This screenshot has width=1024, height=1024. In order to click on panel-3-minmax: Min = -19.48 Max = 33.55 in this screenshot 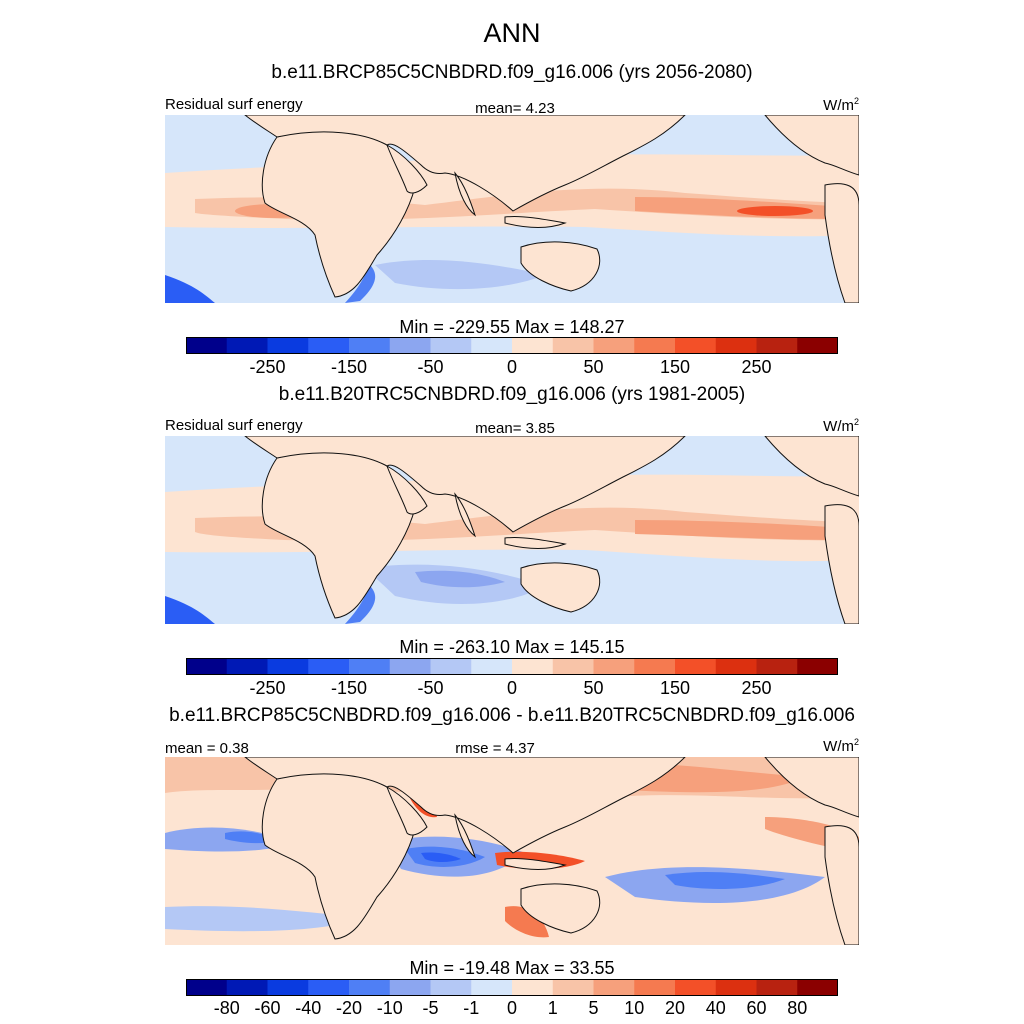, I will do `click(512, 968)`.